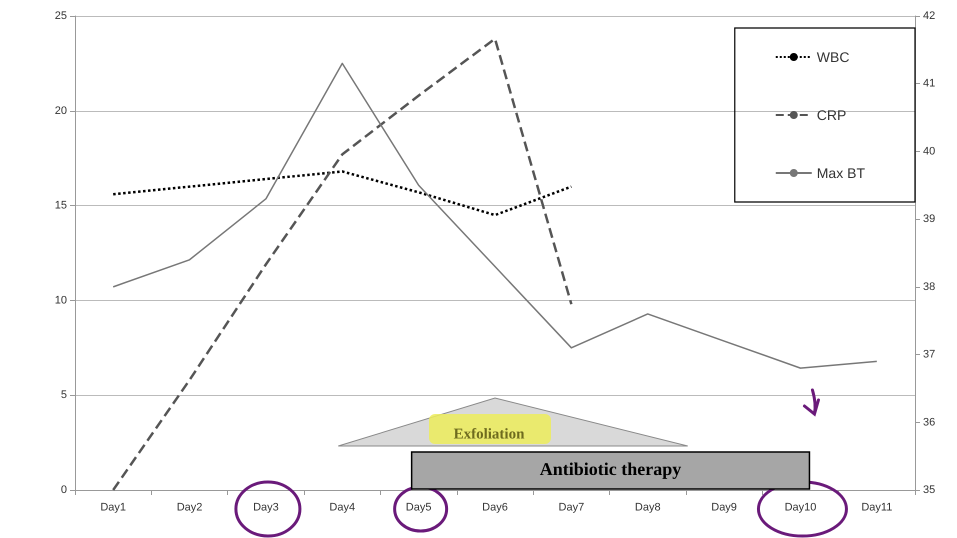  Describe the element at coordinates (342, 193) in the screenshot. I see `line-series` at that location.